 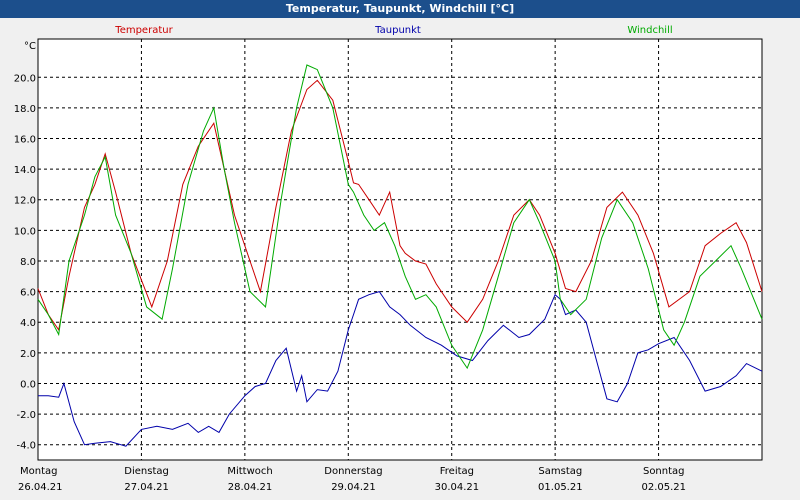 What do you see at coordinates (25, 201) in the screenshot?
I see `y-tick-label: 12.0` at bounding box center [25, 201].